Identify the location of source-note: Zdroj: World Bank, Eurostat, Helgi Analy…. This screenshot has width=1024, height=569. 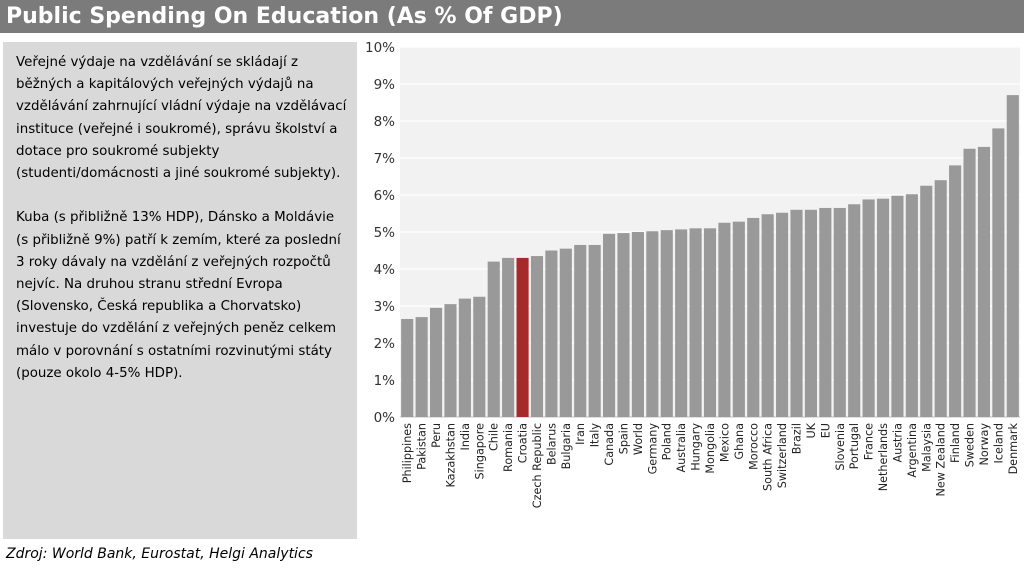
(159, 554).